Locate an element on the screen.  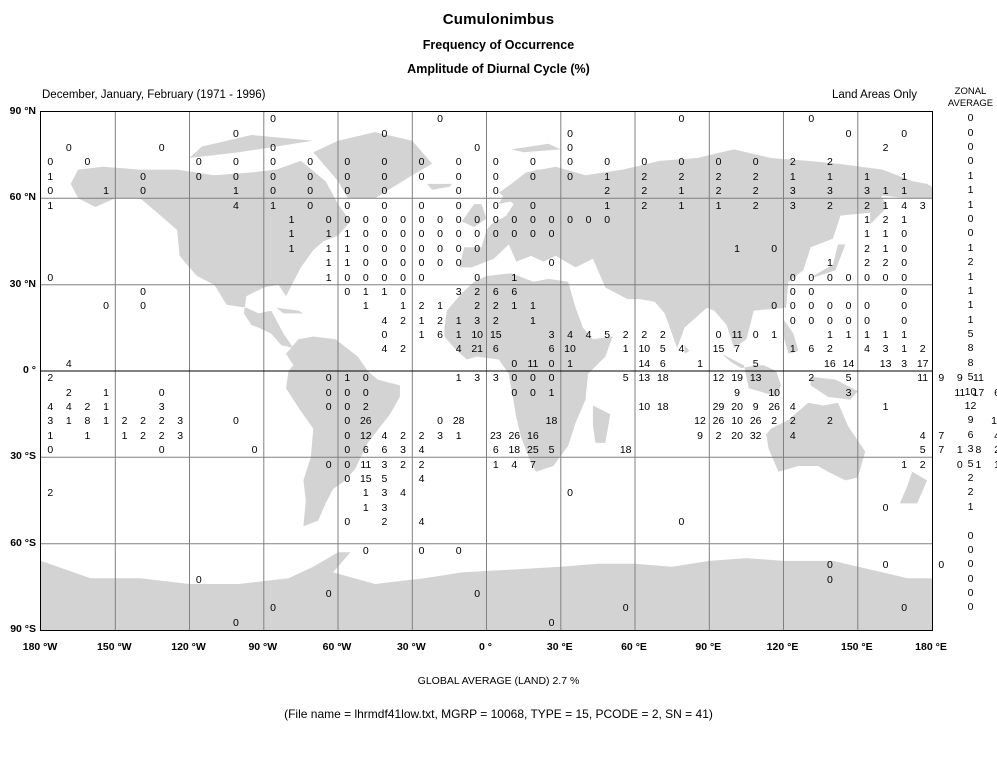
y-axis-tick: 0 ° is located at coordinates (29, 370).